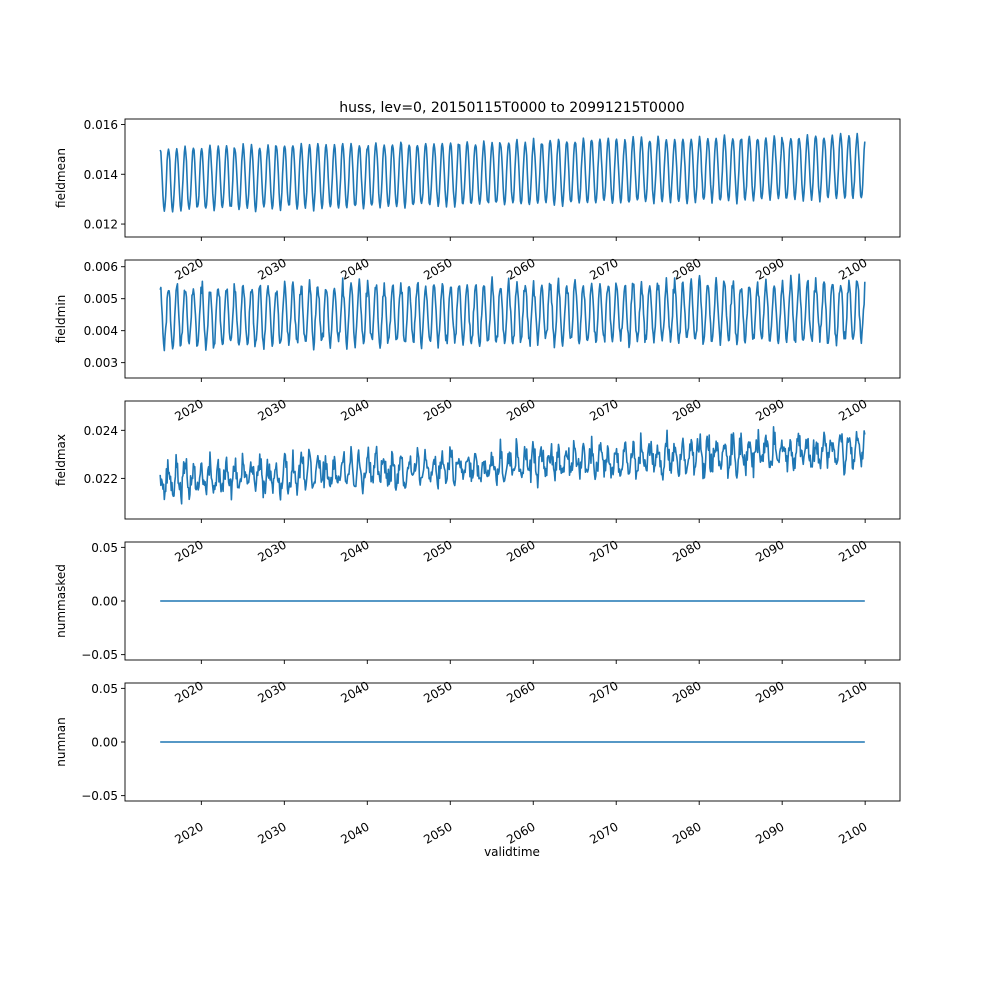 Image resolution: width=1000 pixels, height=1000 pixels. I want to click on fieldmean-axes-frame, so click(512, 178).